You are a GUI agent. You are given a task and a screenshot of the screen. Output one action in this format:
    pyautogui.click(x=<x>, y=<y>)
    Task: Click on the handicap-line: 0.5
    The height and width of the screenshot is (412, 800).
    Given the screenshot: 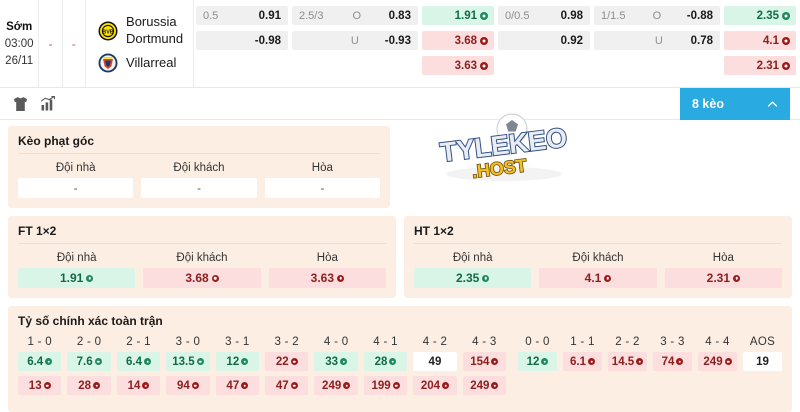 What is the action you would take?
    pyautogui.click(x=211, y=15)
    